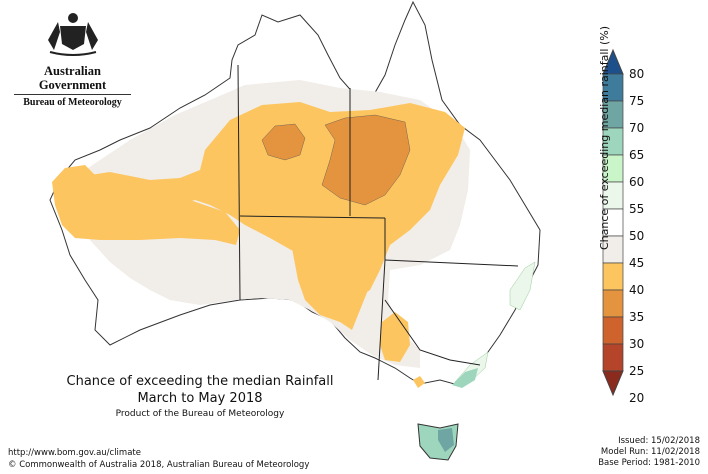 Image resolution: width=708 pixels, height=474 pixels. I want to click on zone-40-south-central, so click(331, 286).